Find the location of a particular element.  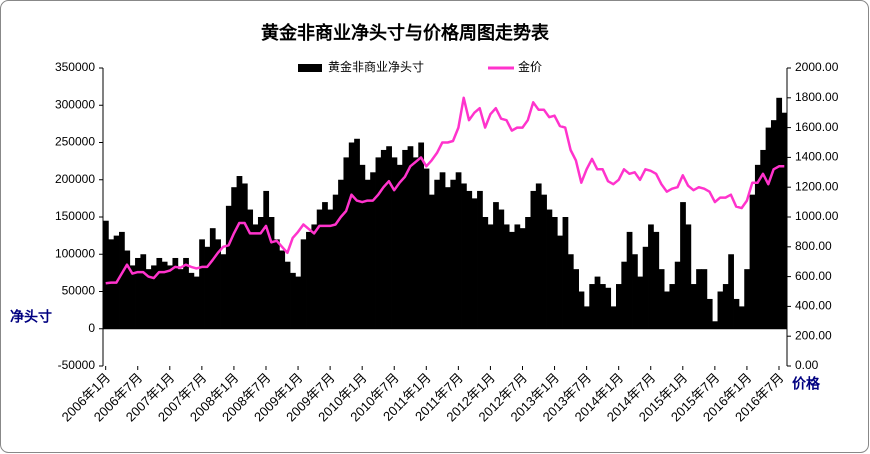

y2-tick-label: 800.00 is located at coordinates (813, 246).